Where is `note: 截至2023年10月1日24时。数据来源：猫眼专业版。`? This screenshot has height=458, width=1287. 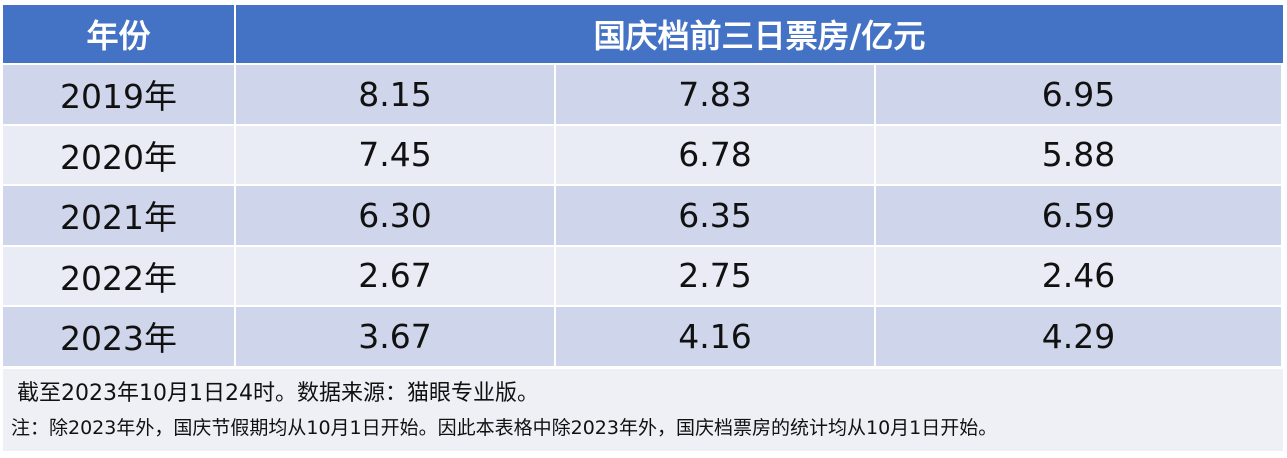 note: 截至2023年10月1日24时。数据来源：猫眼专业版。 is located at coordinates (278, 393).